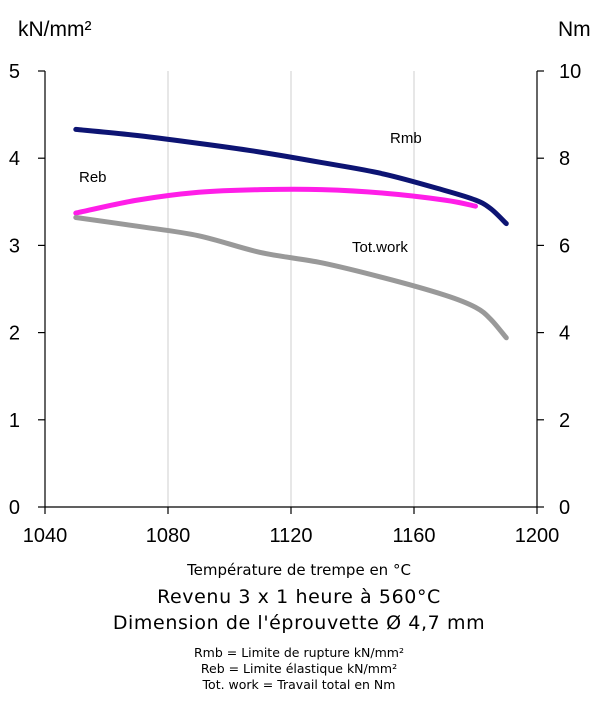  What do you see at coordinates (564, 246) in the screenshot?
I see `tick-label-right-6: 6` at bounding box center [564, 246].